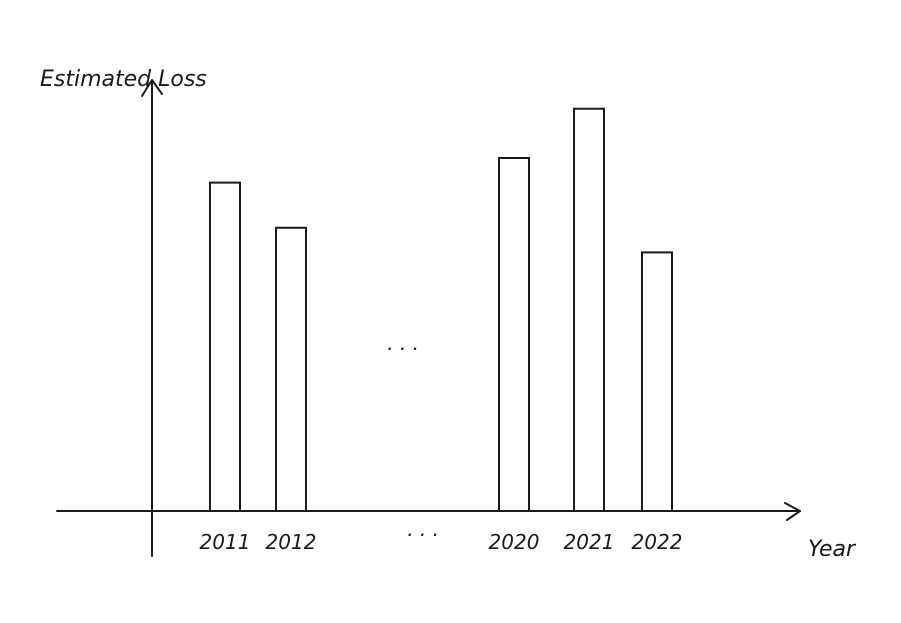 This screenshot has height=623, width=901. What do you see at coordinates (291, 369) in the screenshot?
I see `bar-2012` at bounding box center [291, 369].